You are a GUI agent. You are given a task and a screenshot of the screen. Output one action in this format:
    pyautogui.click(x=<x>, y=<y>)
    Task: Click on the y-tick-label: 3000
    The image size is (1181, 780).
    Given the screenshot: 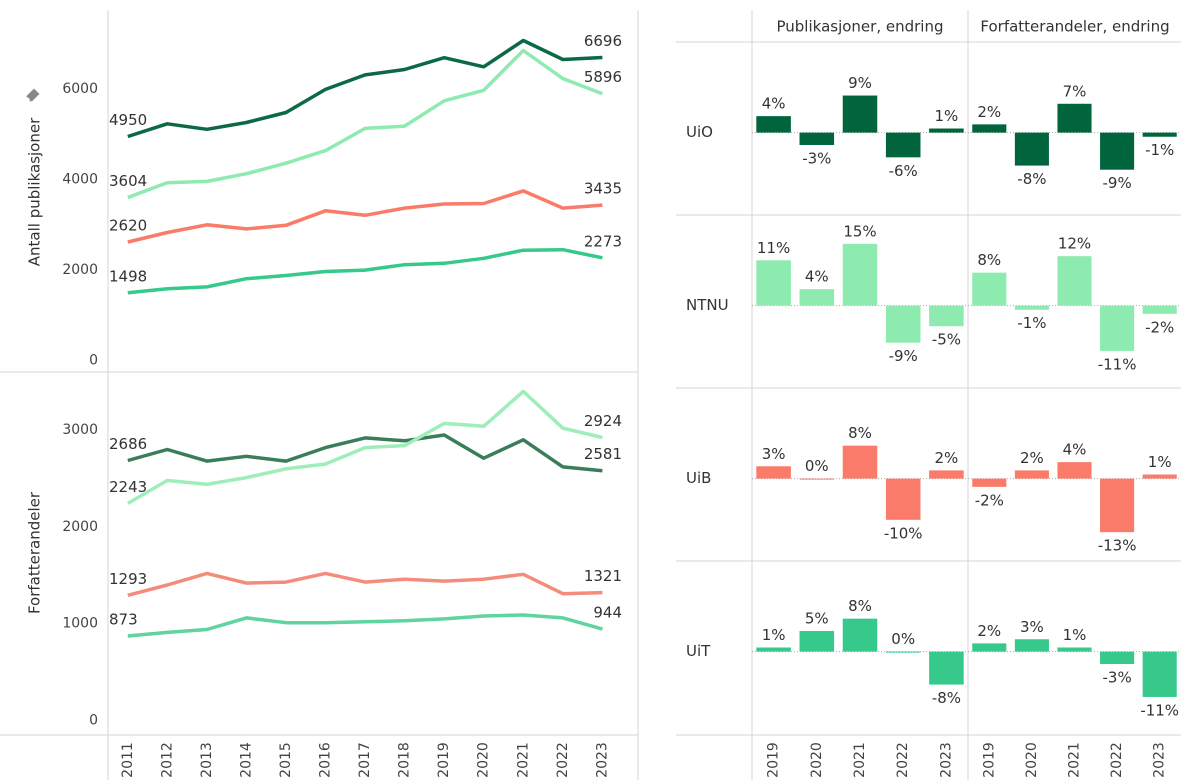 What is the action you would take?
    pyautogui.click(x=80, y=430)
    